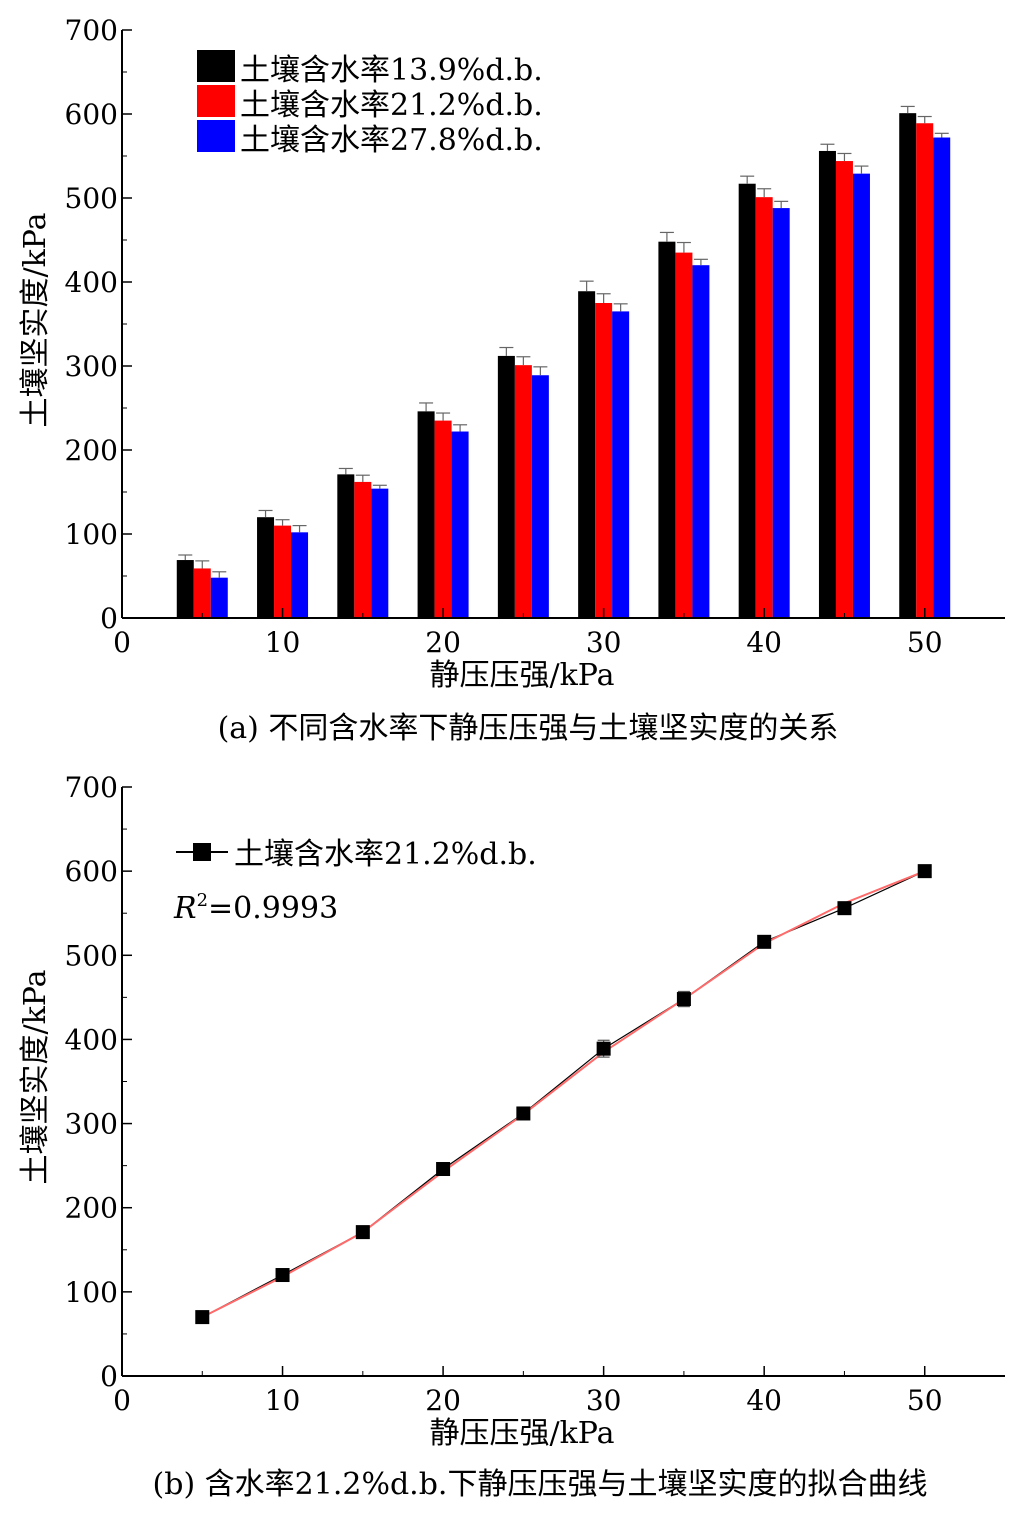 The image size is (1010, 1537). What do you see at coordinates (391, 140) in the screenshot?
I see `legend-label-27-8: 土壤含水率27.8%d.b.` at bounding box center [391, 140].